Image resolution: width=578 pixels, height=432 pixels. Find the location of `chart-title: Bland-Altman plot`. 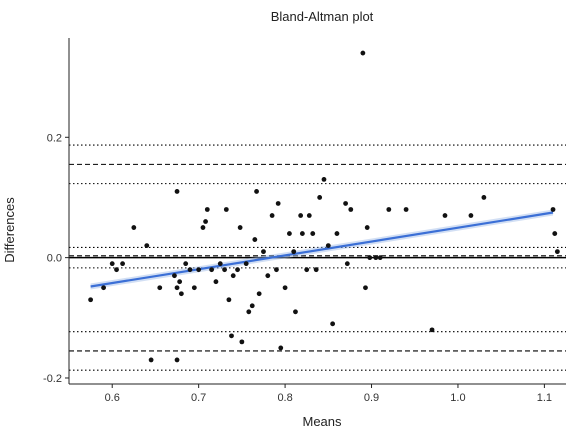

chart-title: Bland-Altman plot is located at coordinates (322, 16).